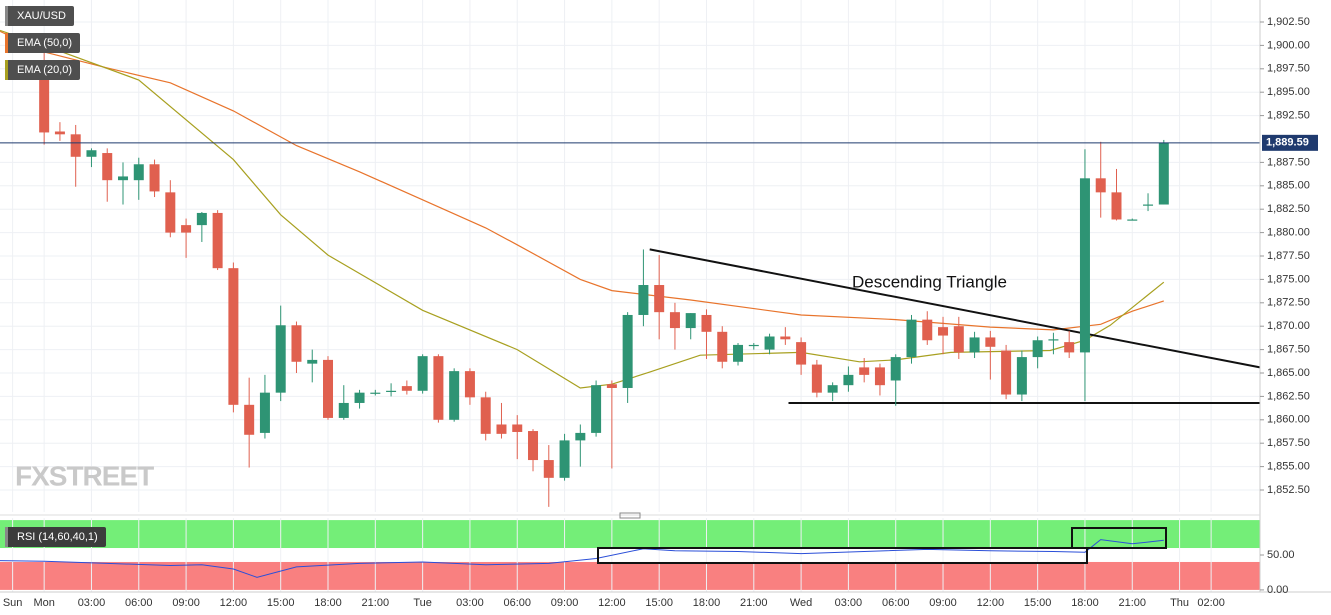  What do you see at coordinates (1288, 279) in the screenshot?
I see `y-tick-label: 1,875.00` at bounding box center [1288, 279].